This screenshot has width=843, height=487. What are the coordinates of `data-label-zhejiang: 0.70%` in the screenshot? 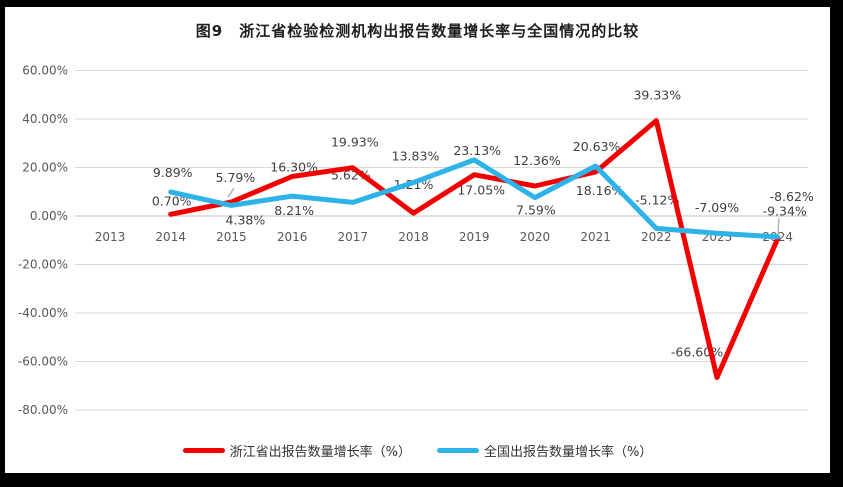 It's located at (172, 200).